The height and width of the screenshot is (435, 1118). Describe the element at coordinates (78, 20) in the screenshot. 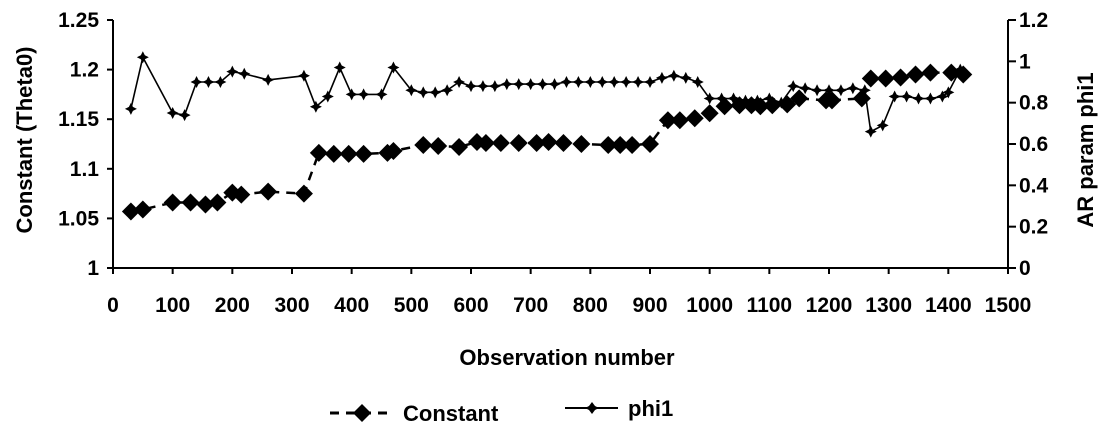

I see `left-y-tick-label: 1.25` at that location.